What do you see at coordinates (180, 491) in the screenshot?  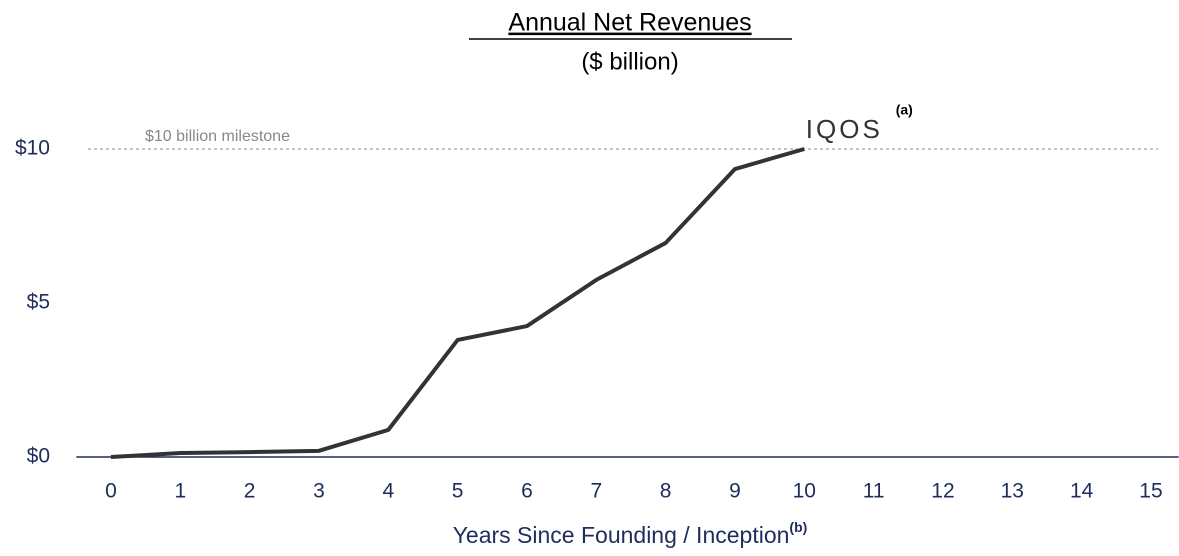 I see `x-tick-label: 1` at bounding box center [180, 491].